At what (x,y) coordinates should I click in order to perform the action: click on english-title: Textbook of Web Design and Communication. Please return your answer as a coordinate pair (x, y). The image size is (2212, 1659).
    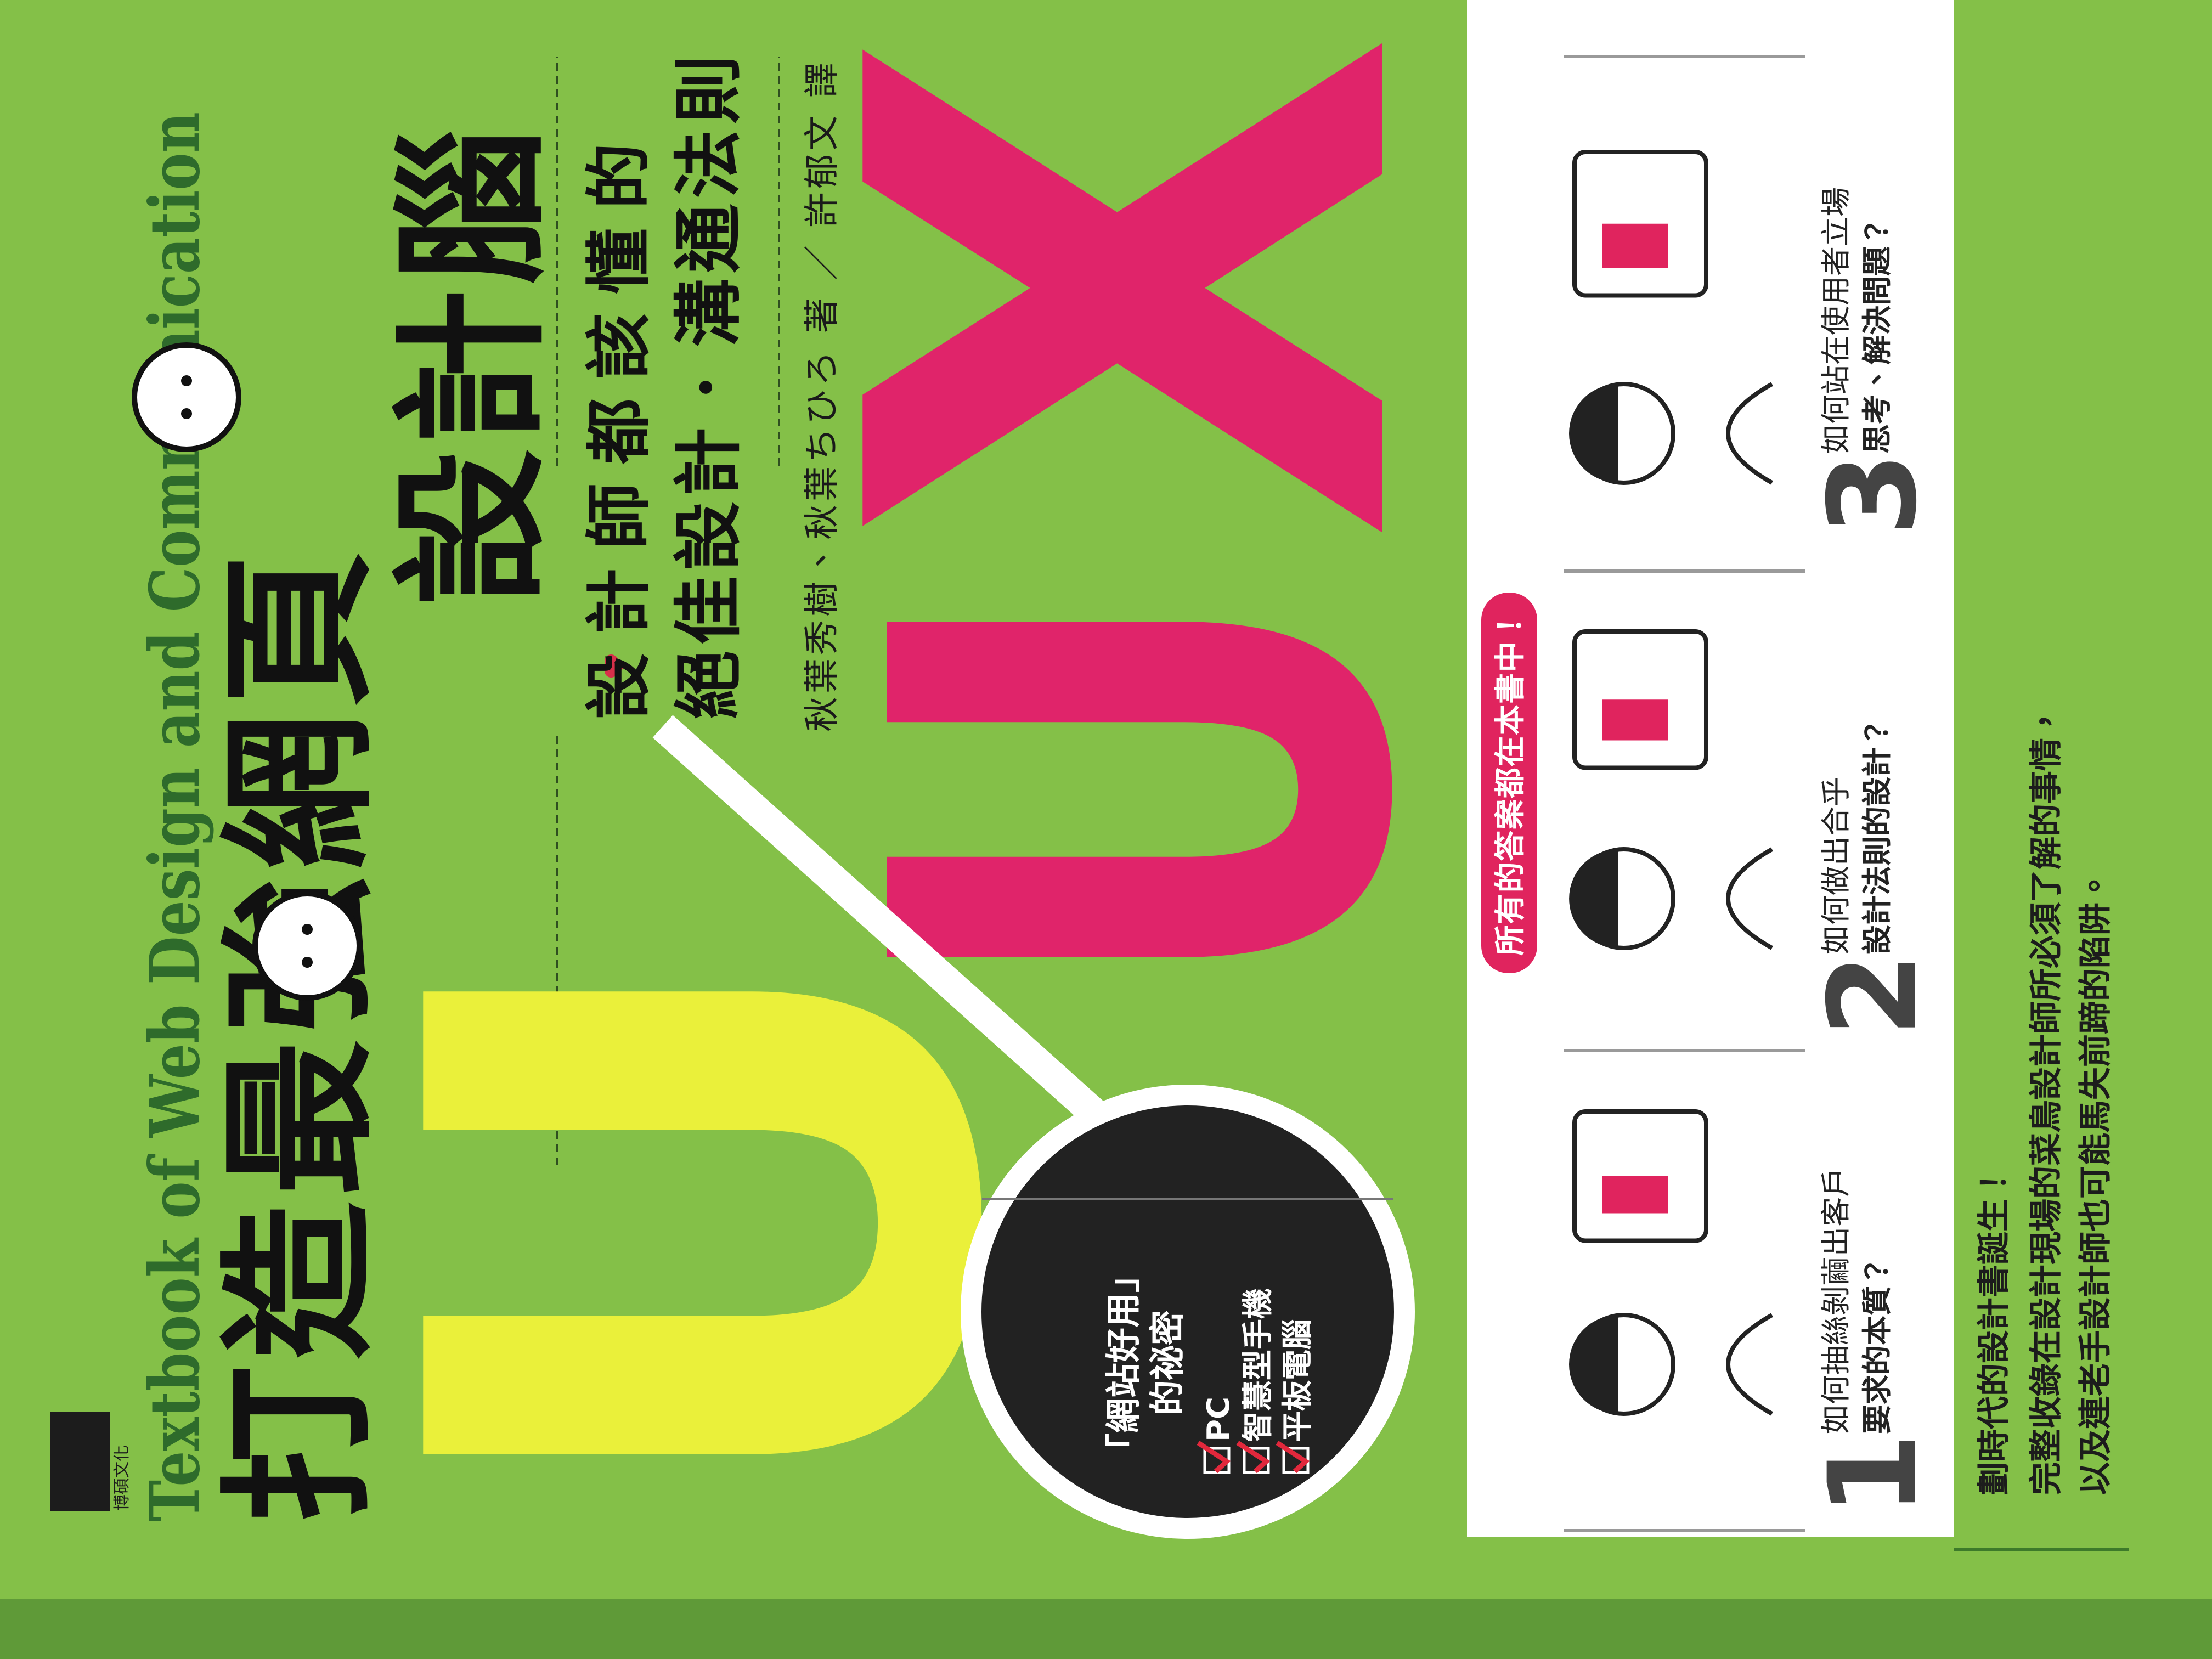
    Looking at the image, I should click on (175, 817).